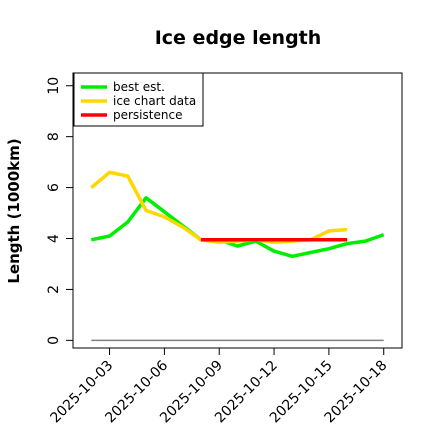 The width and height of the screenshot is (440, 440). What do you see at coordinates (14, 210) in the screenshot?
I see `y-axis-label: Length (1000km)` at bounding box center [14, 210].